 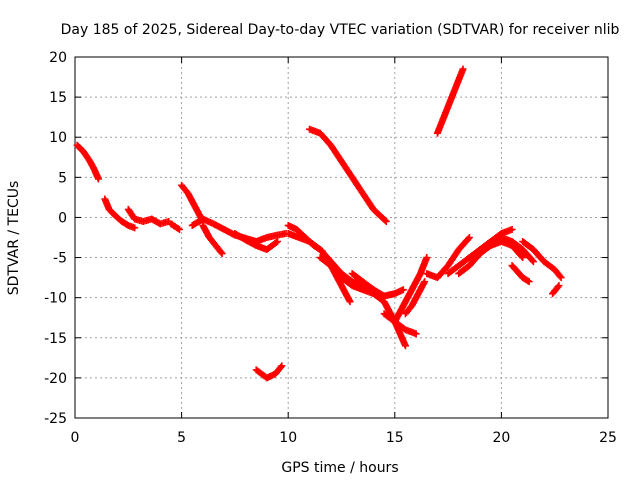 I want to click on x-tick-label: 20, so click(x=501, y=438).